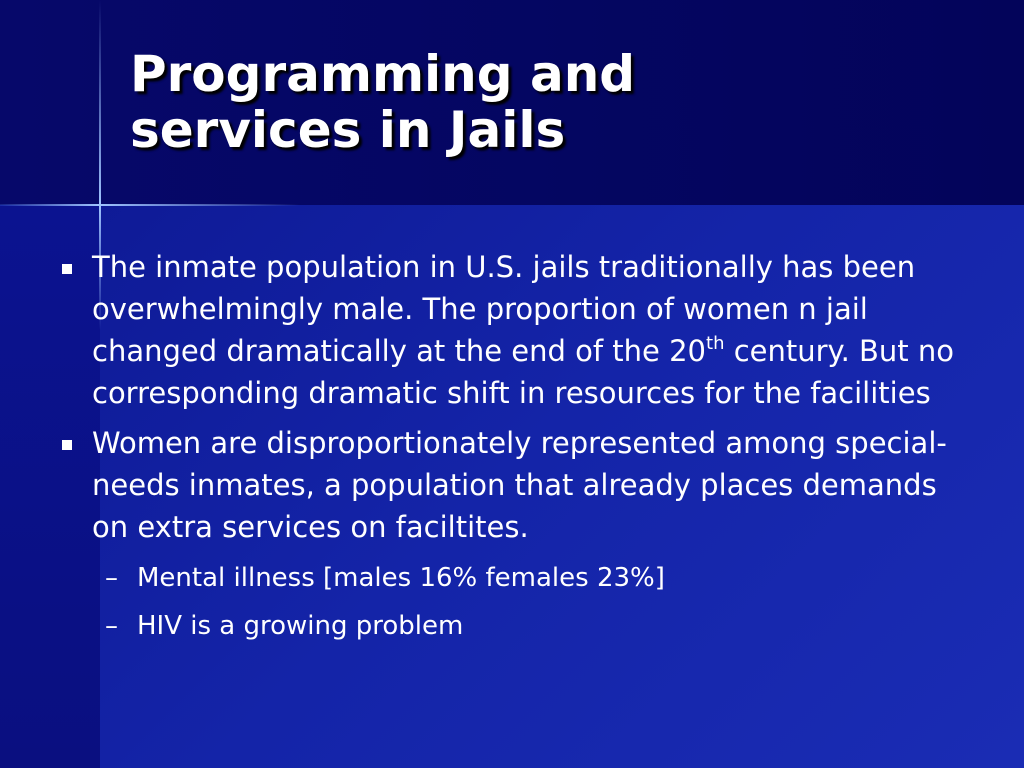 This screenshot has width=1024, height=768. What do you see at coordinates (533, 626) in the screenshot?
I see `sub-bullet: HIV is a growing problem` at bounding box center [533, 626].